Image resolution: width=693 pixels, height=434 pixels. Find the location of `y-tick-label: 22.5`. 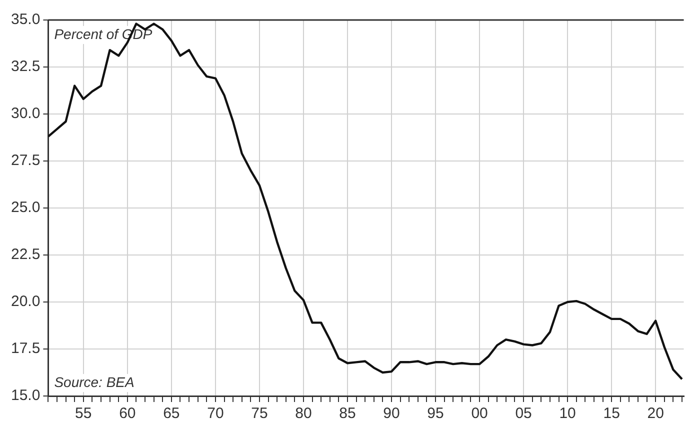

y-tick-label: 22.5 is located at coordinates (25, 255).